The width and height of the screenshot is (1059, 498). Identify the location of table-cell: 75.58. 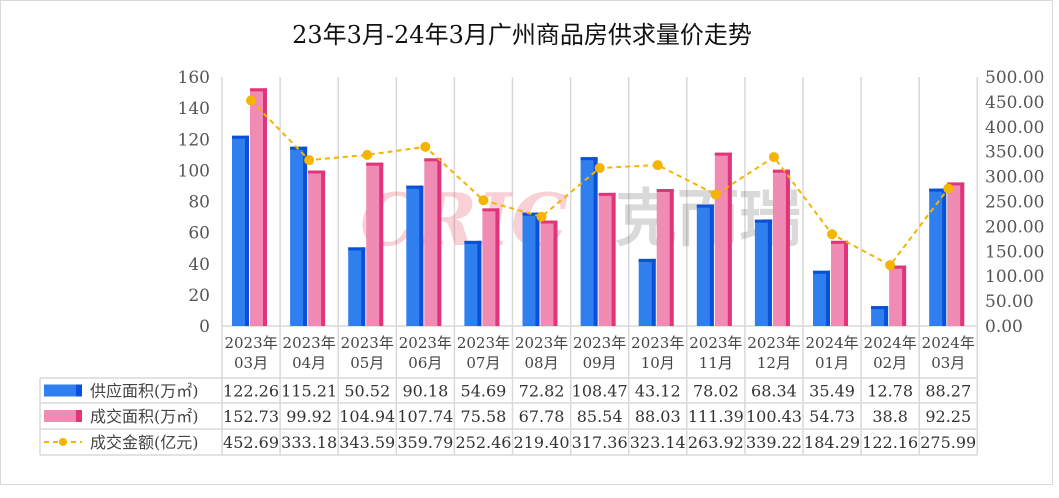
(484, 416).